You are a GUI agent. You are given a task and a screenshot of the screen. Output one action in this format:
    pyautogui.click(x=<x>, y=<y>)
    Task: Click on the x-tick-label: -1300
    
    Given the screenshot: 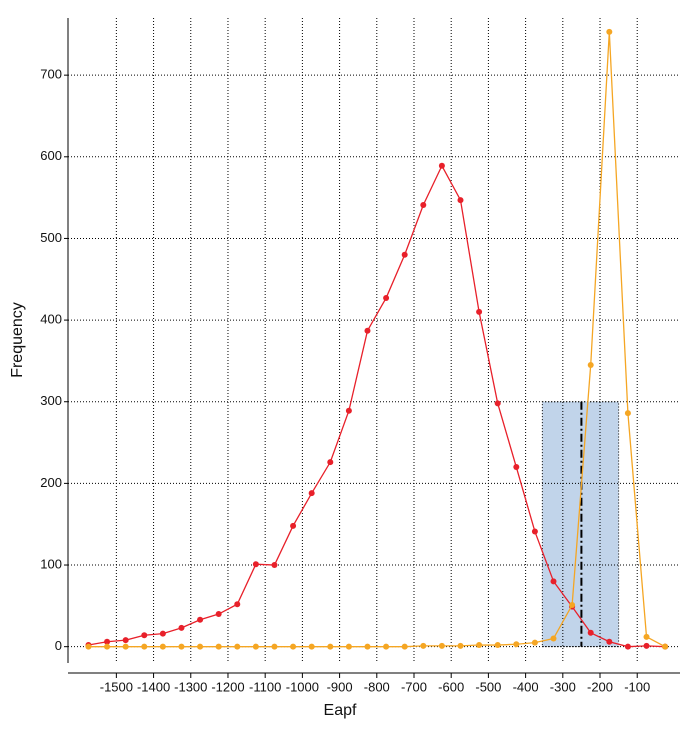 What is the action you would take?
    pyautogui.click(x=190, y=686)
    